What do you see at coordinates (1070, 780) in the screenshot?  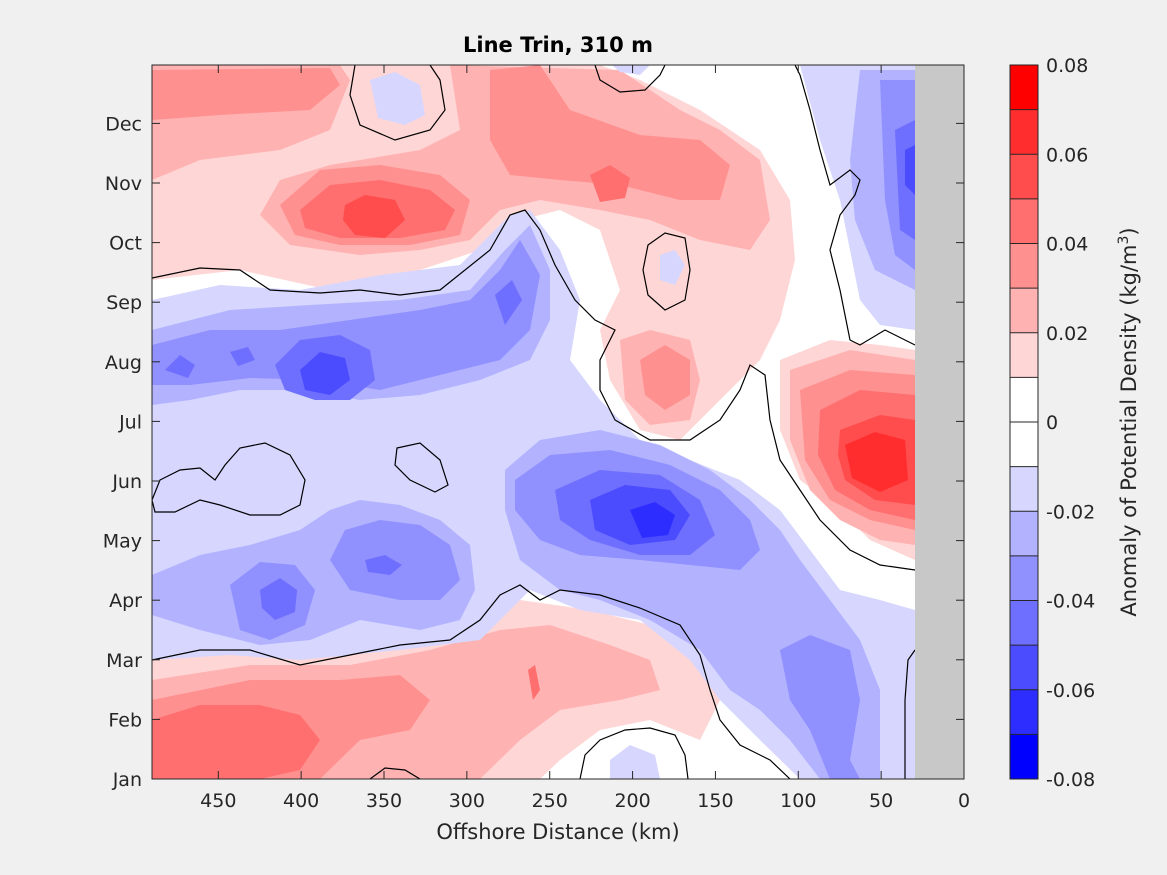 I see `colorbar-tick-label: -0.08` at bounding box center [1070, 780].